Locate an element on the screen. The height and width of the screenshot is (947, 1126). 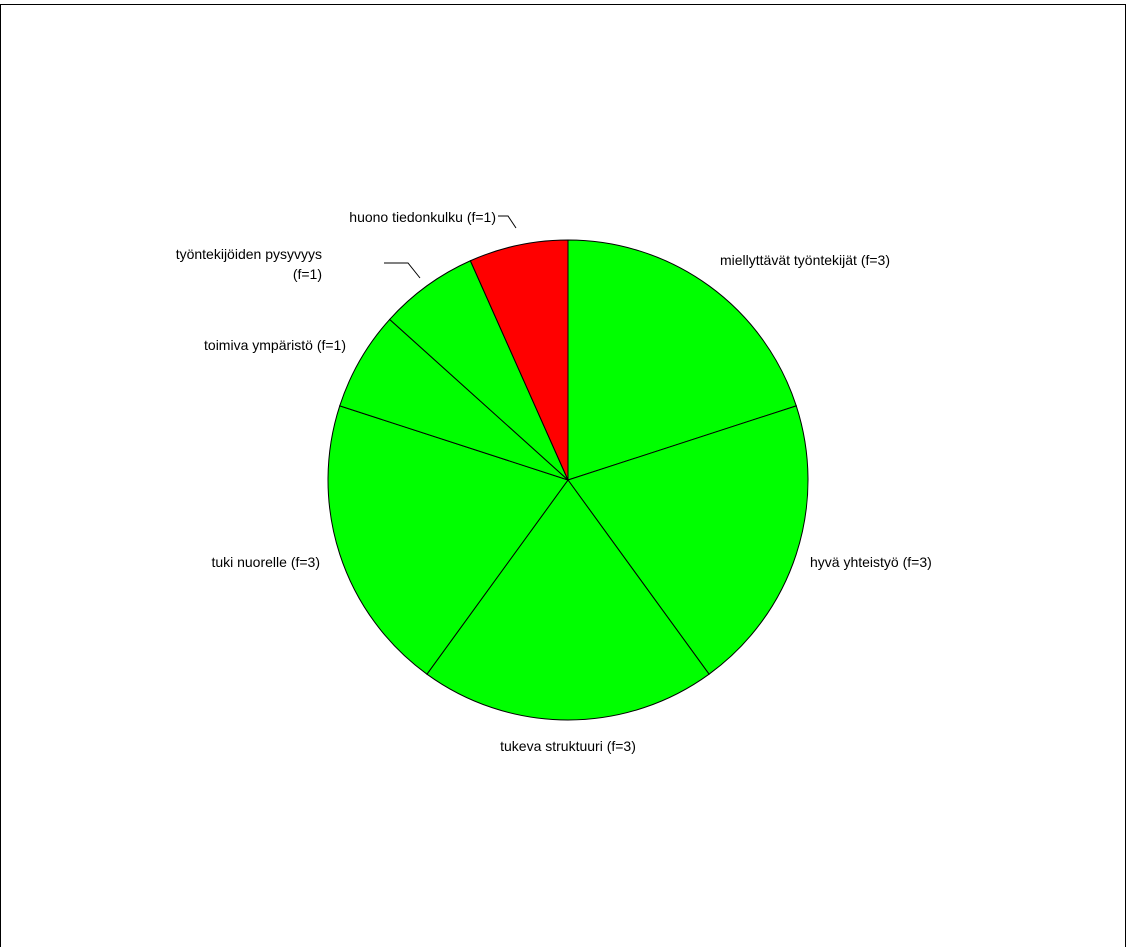
slice-label-7: huono tiedonkulku (f=1) is located at coordinates (422, 217).